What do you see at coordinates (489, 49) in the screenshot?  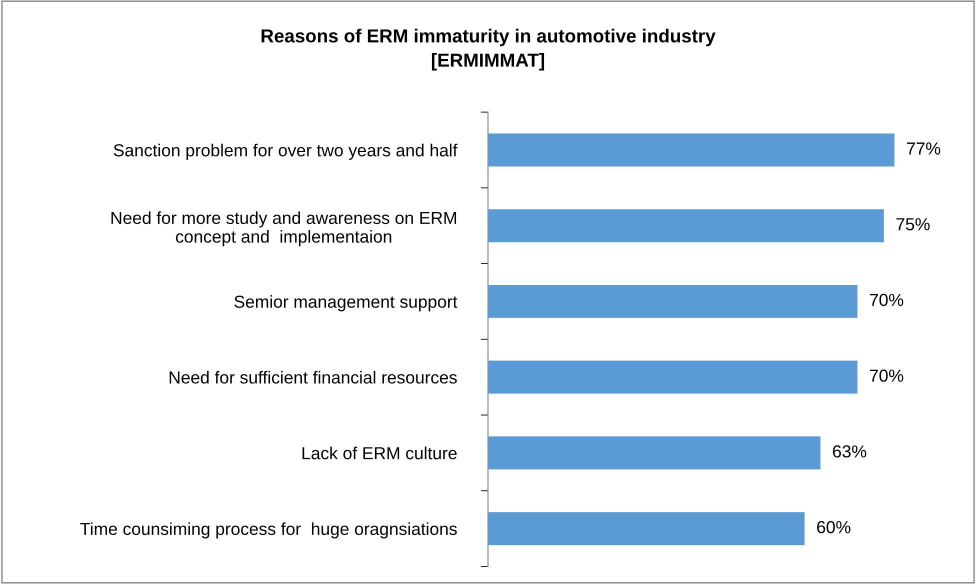 I see `chart-title: Reasons of ERM immaturity in automotive industry [ERMIMMAT]` at bounding box center [489, 49].